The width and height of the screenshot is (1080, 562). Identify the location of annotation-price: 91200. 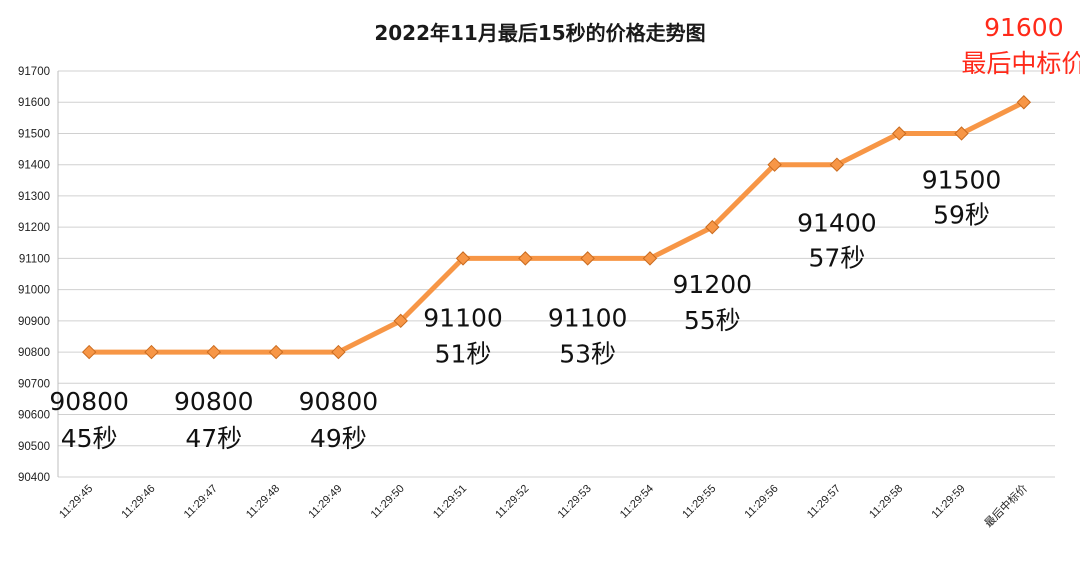
(713, 284).